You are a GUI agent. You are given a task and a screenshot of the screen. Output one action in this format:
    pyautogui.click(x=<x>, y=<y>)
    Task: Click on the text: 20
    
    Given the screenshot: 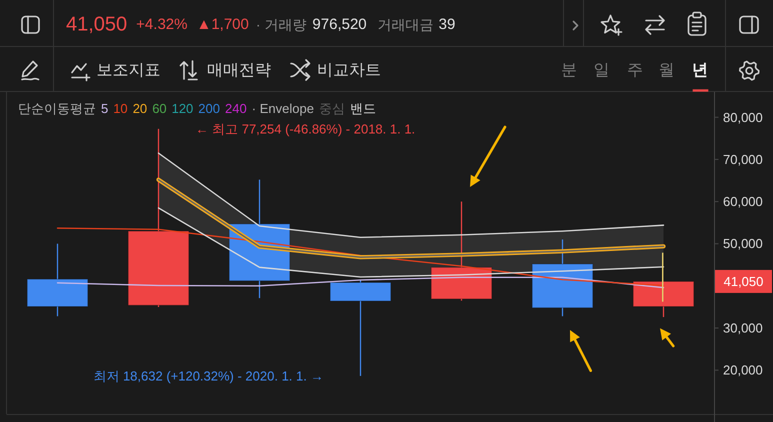 What is the action you would take?
    pyautogui.click(x=140, y=108)
    